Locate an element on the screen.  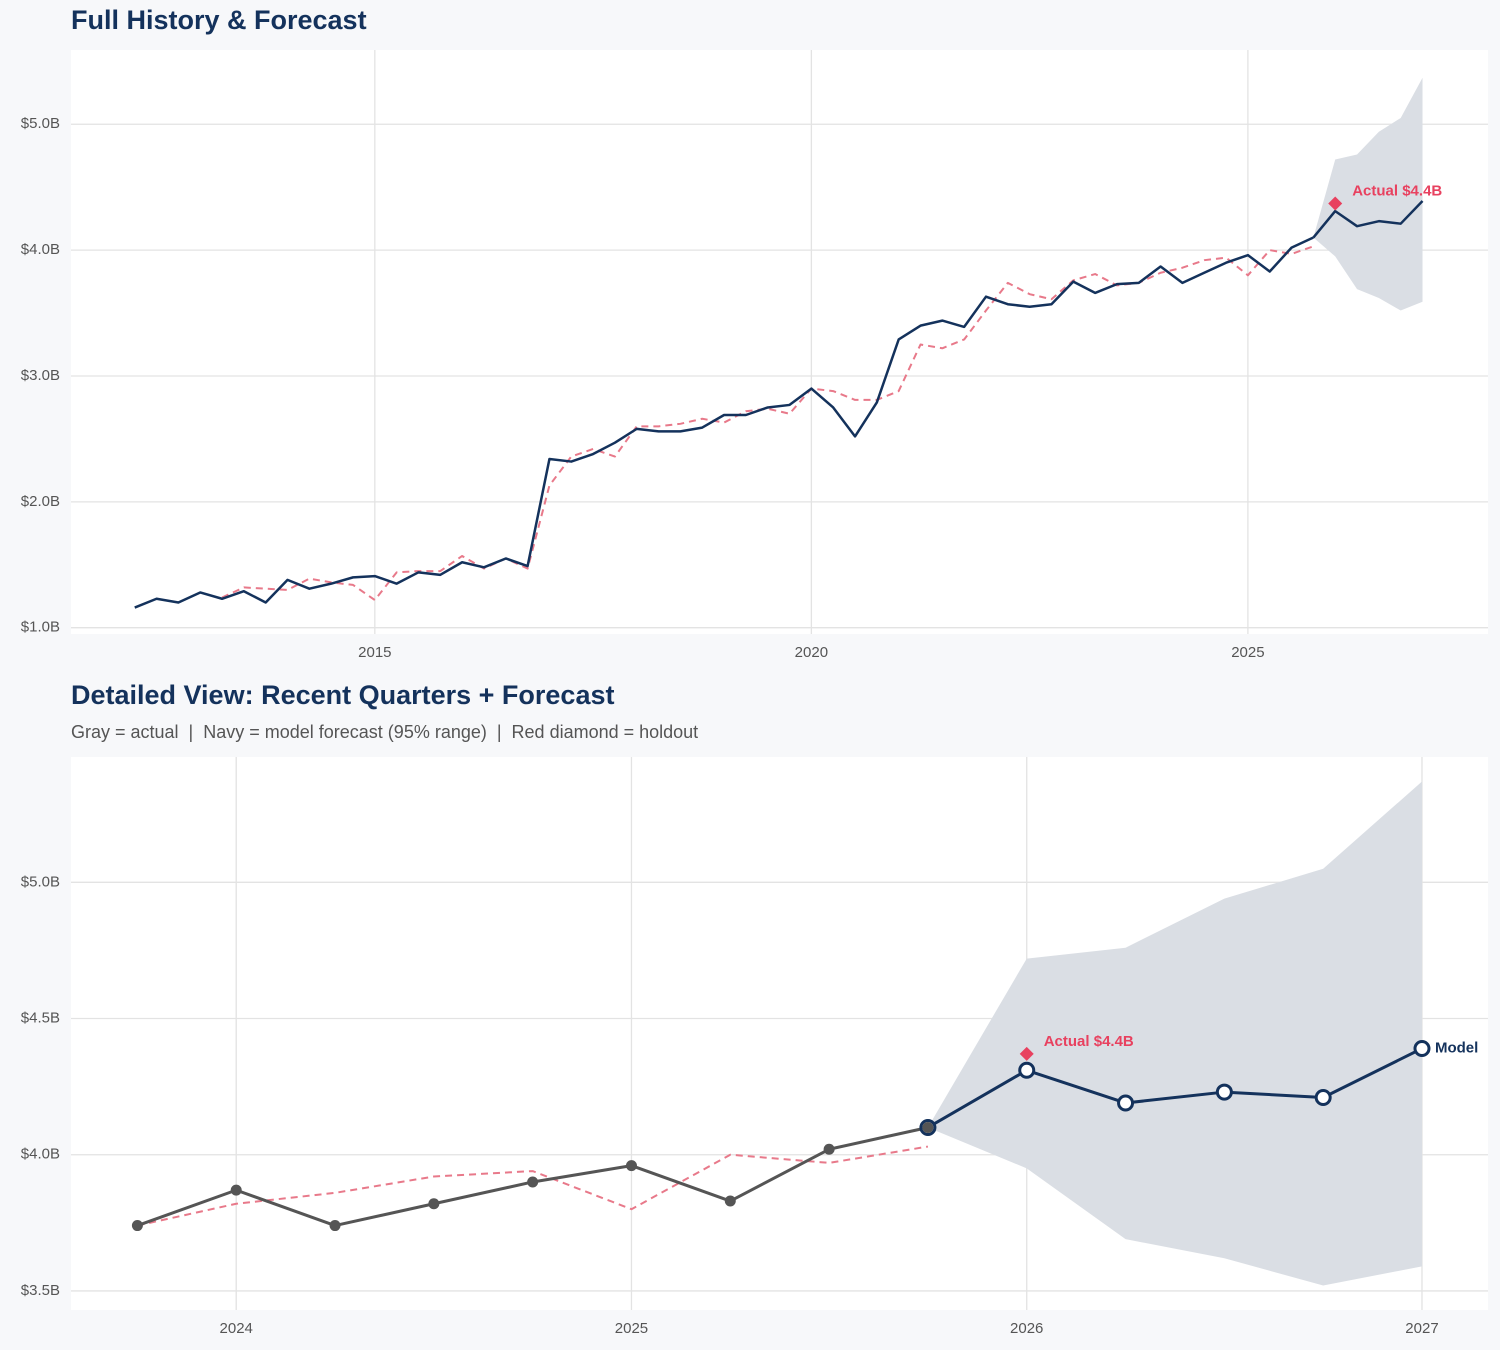
x-tick-label: 2026 is located at coordinates (1026, 1328).